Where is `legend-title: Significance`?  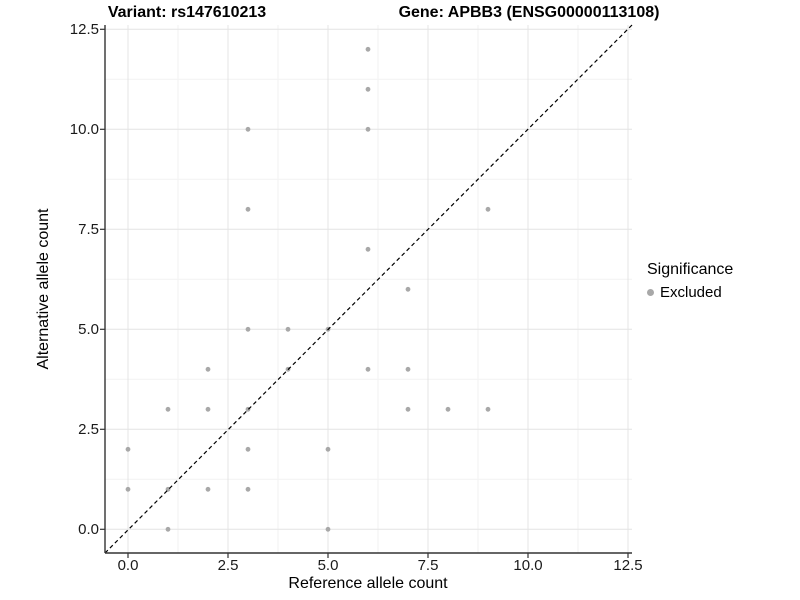 legend-title: Significance is located at coordinates (690, 269).